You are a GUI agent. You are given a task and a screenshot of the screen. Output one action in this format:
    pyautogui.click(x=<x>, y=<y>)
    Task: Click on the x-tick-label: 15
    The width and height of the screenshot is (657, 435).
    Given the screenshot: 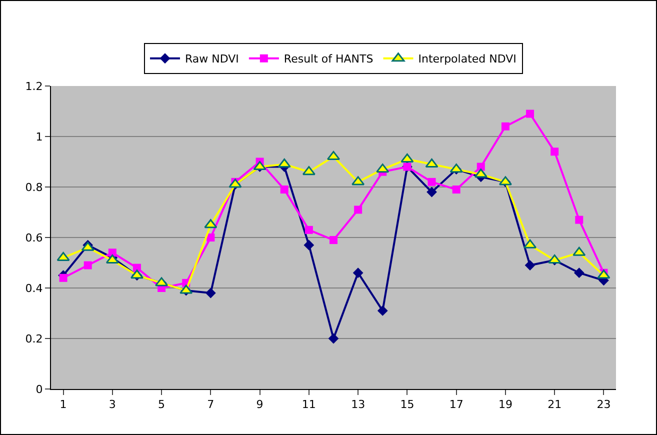 What is the action you would take?
    pyautogui.click(x=407, y=405)
    